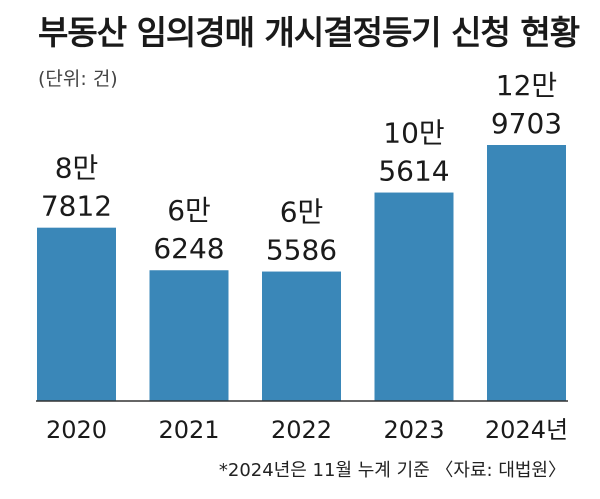 The image size is (600, 499). I want to click on chart-title: 부동산 임의경매 개시결정등기 신청 현황, so click(309, 32).